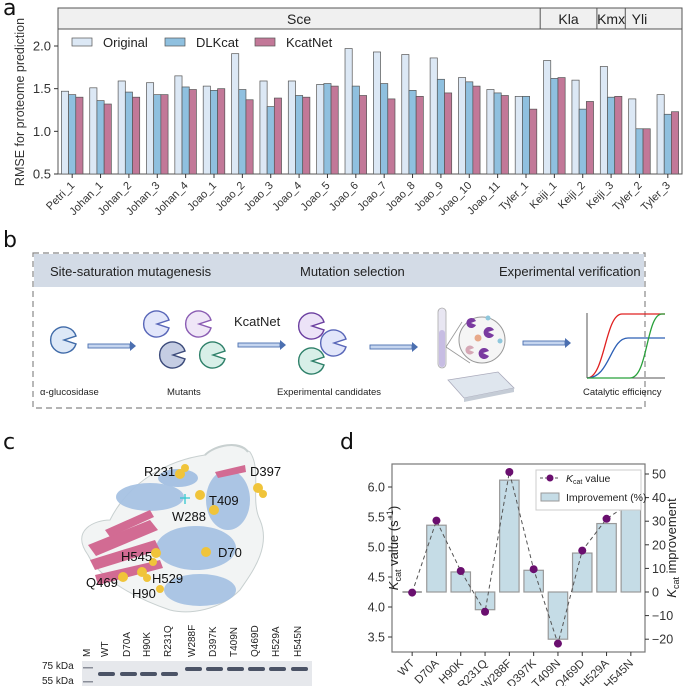  I want to click on bar-improvement-h90k, so click(461, 582).